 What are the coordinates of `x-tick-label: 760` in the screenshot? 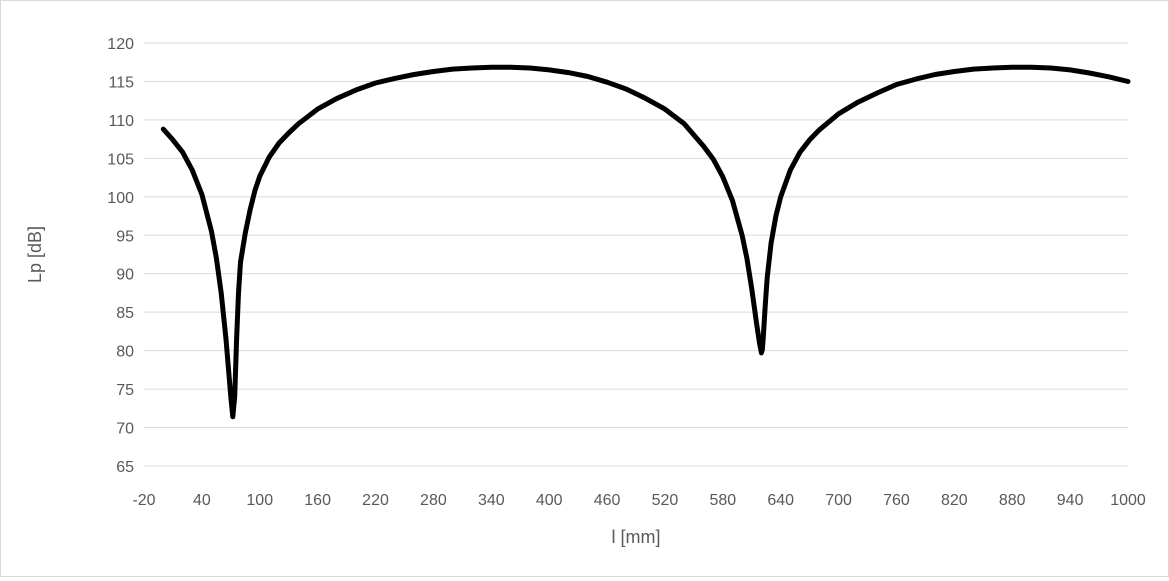 It's located at (896, 500).